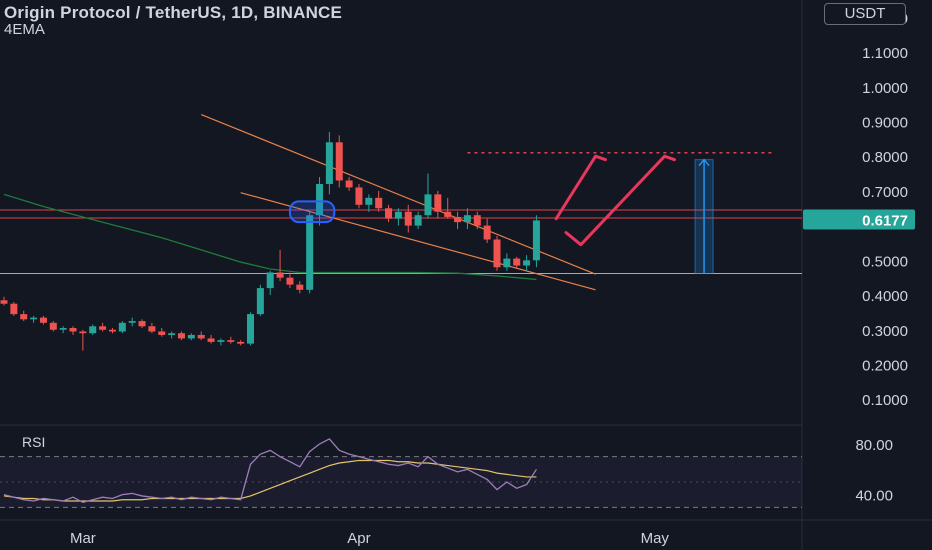  I want to click on price-tick-label: 0.1000, so click(885, 400).